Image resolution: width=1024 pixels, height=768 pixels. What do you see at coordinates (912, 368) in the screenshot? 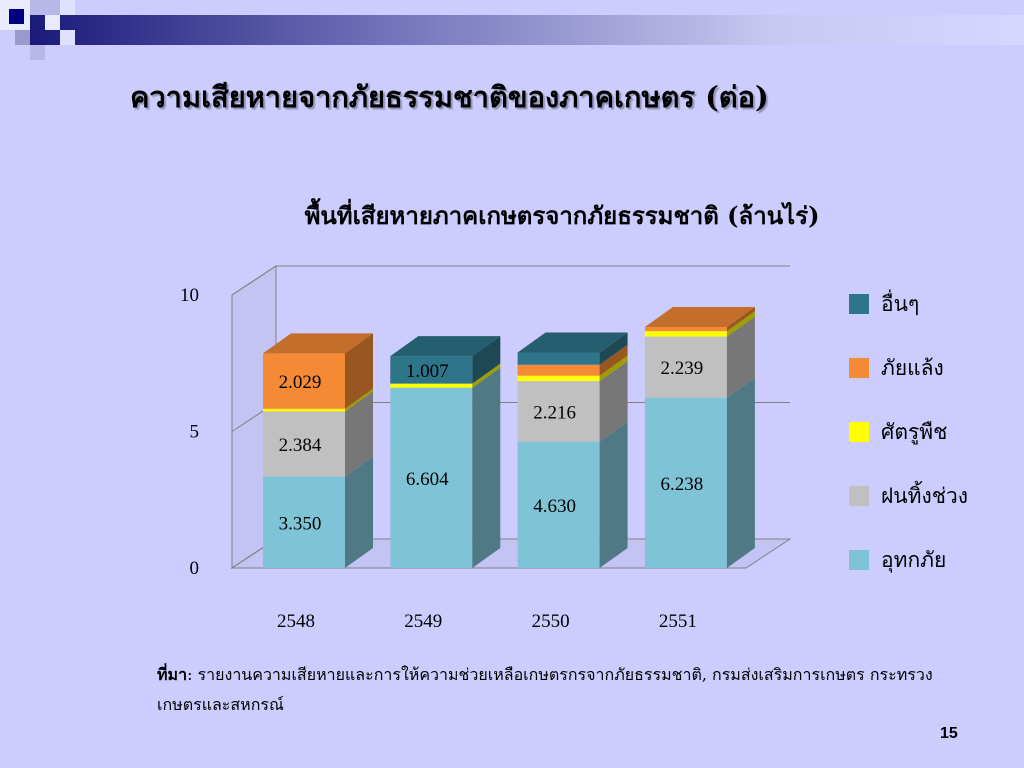
I see `legend-label: ภัยแล้ง` at bounding box center [912, 368].